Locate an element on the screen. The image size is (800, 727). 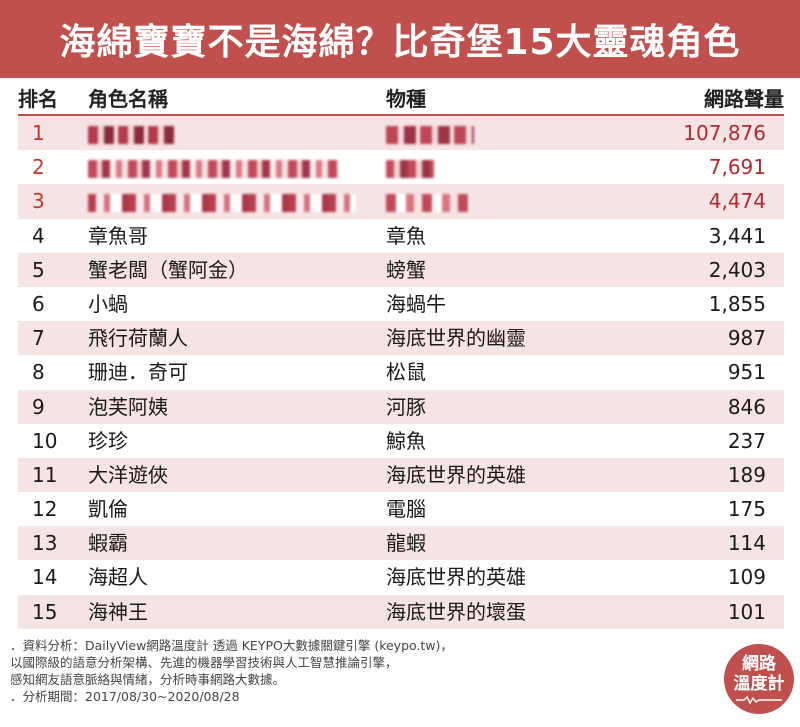
pulse-wave-icon is located at coordinates (759, 700).